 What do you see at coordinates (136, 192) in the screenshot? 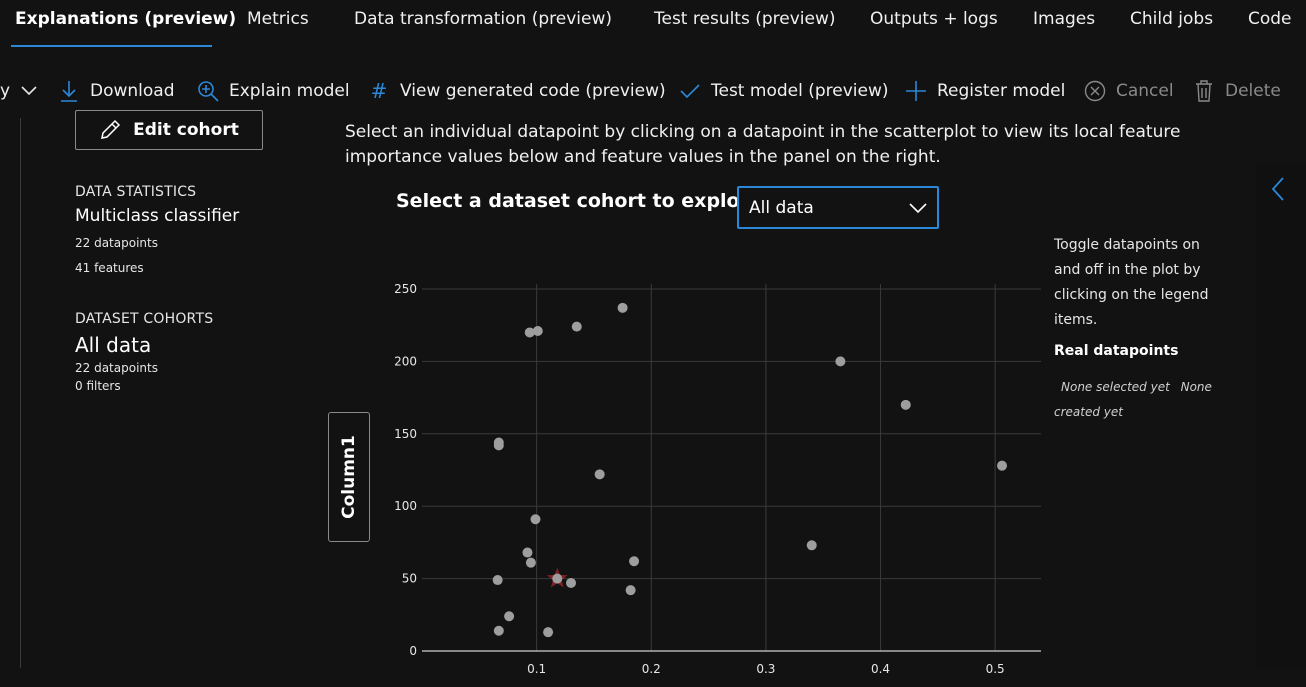
I see `data-statistics-heading: DATA STATISTICS` at bounding box center [136, 192].